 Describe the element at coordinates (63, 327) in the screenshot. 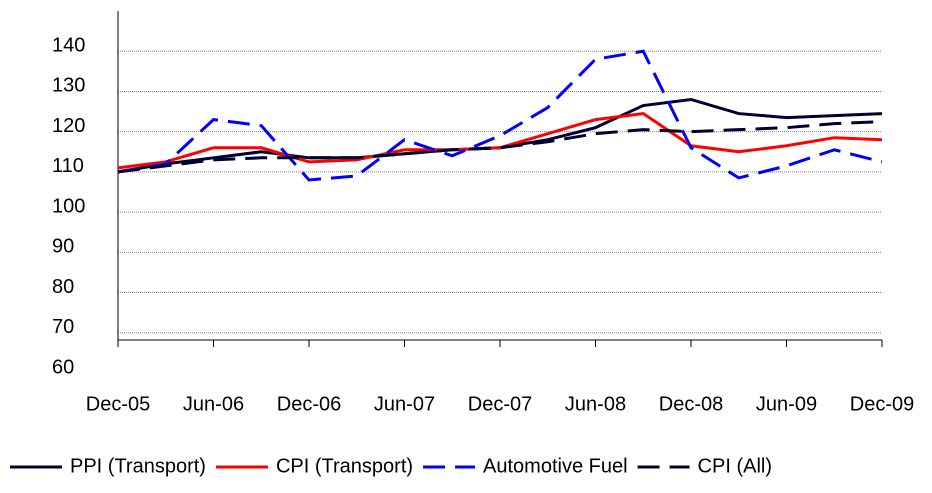

I see `y-tick-label: 70` at that location.